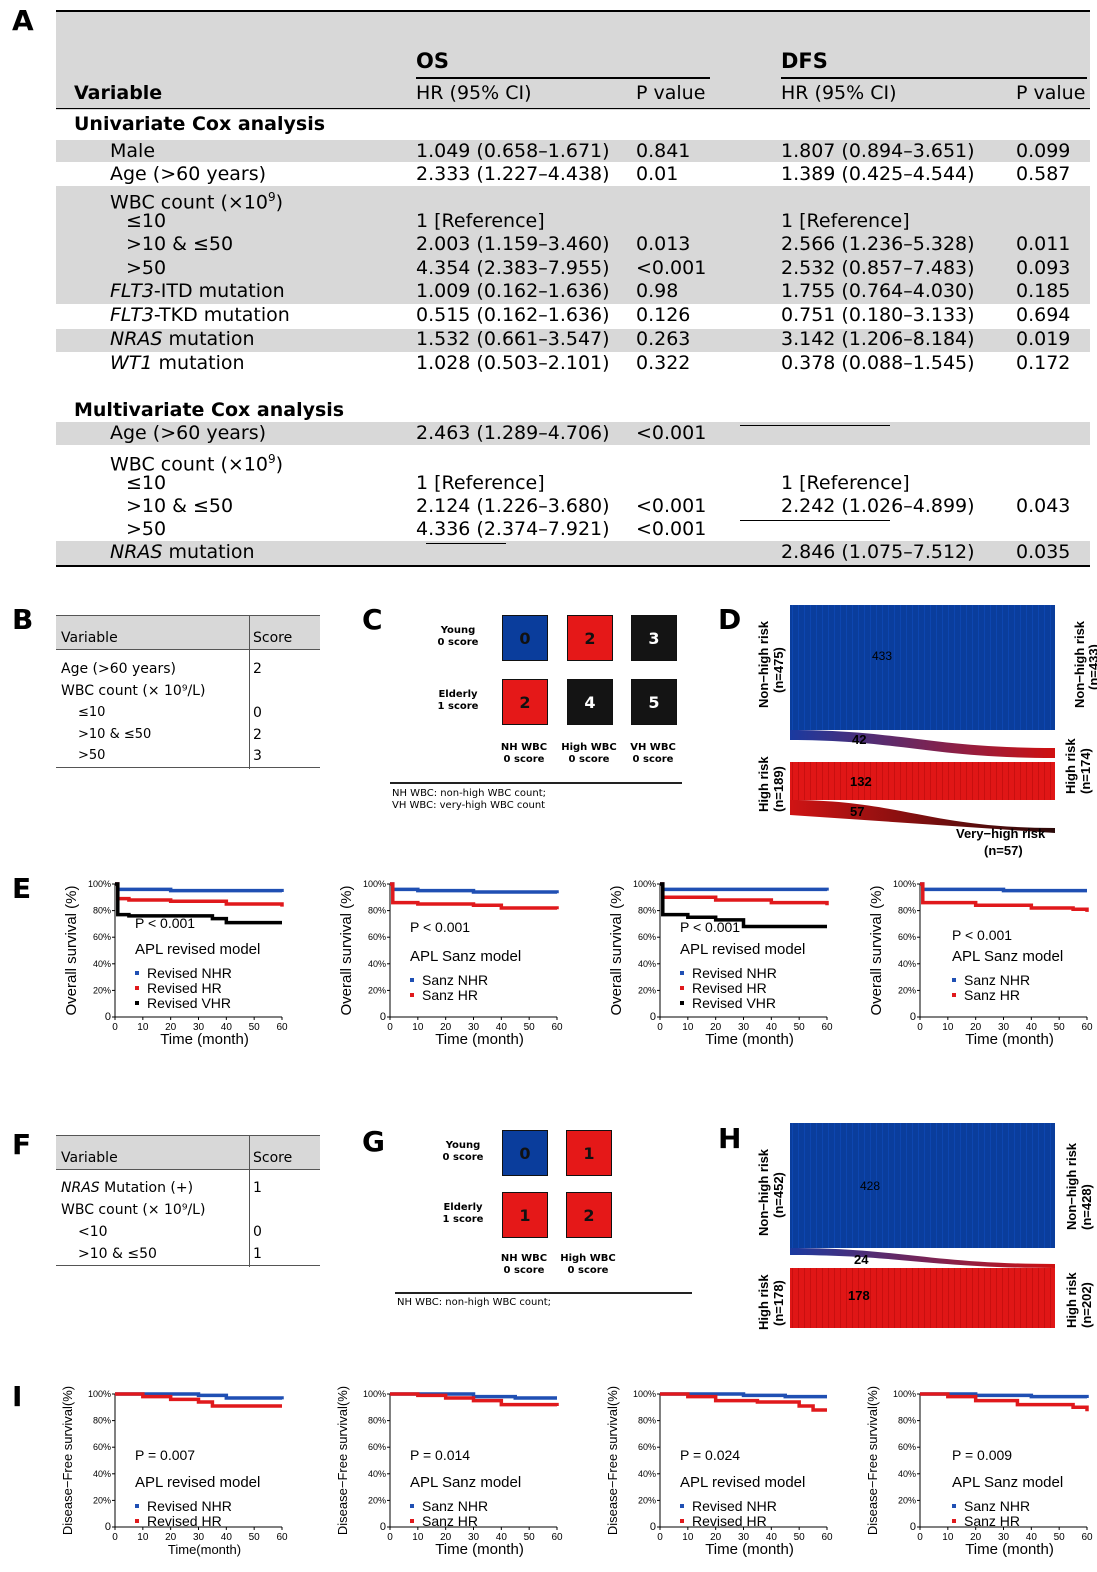  Describe the element at coordinates (196, 199) in the screenshot. I see `row-label: WBC count (×109)` at that location.